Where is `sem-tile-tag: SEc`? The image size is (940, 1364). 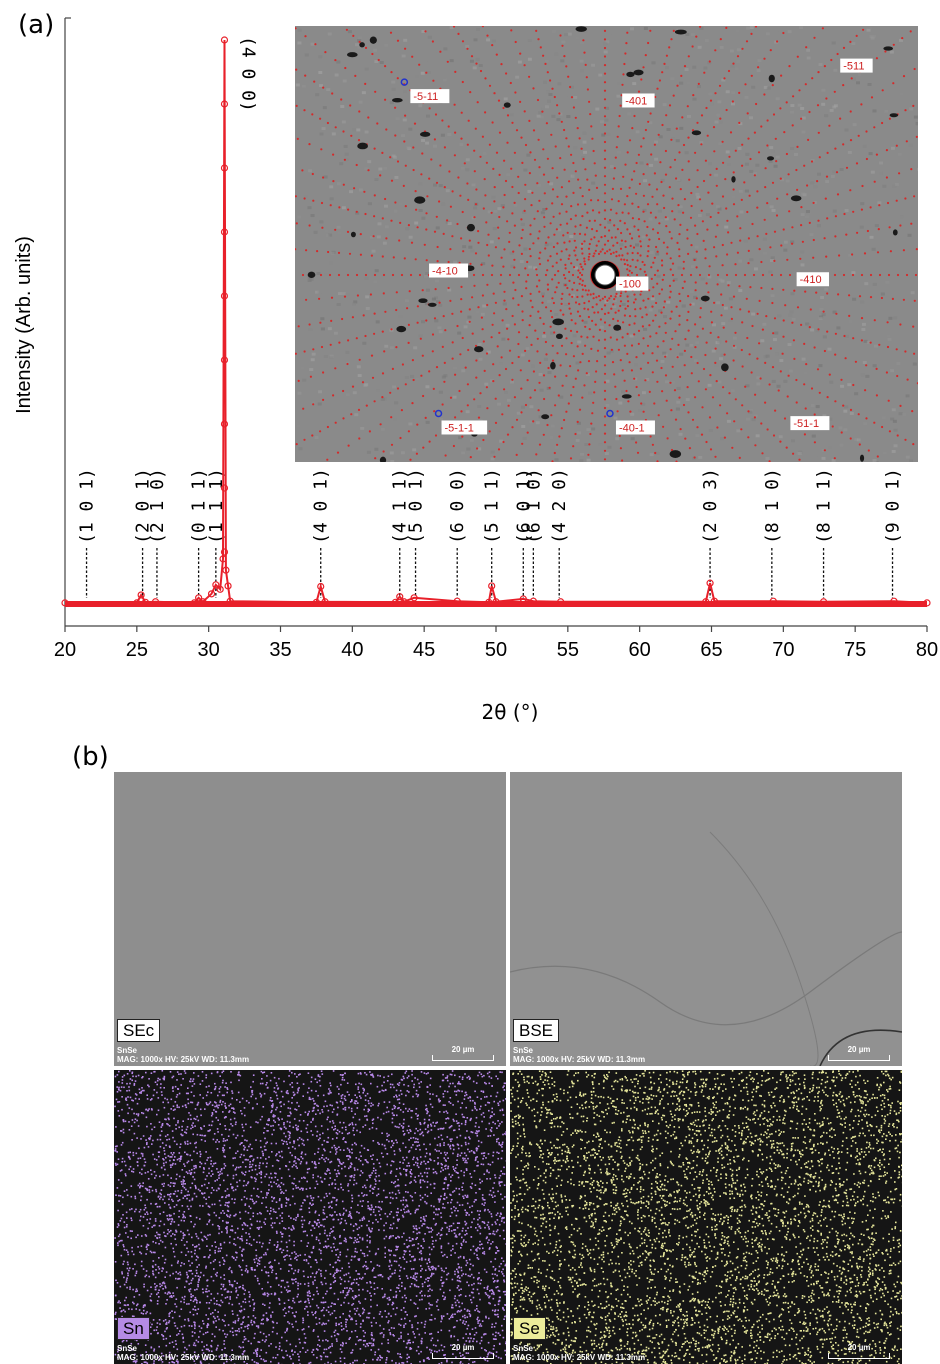 sem-tile-tag: SEc is located at coordinates (138, 1030).